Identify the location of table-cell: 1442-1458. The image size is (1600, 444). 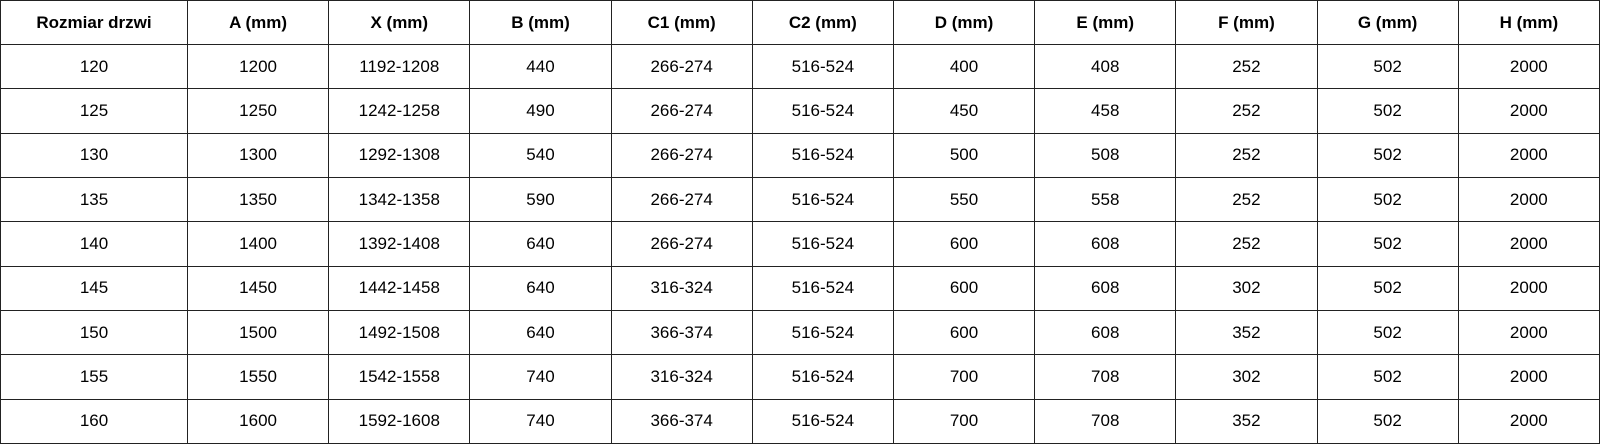
(399, 288).